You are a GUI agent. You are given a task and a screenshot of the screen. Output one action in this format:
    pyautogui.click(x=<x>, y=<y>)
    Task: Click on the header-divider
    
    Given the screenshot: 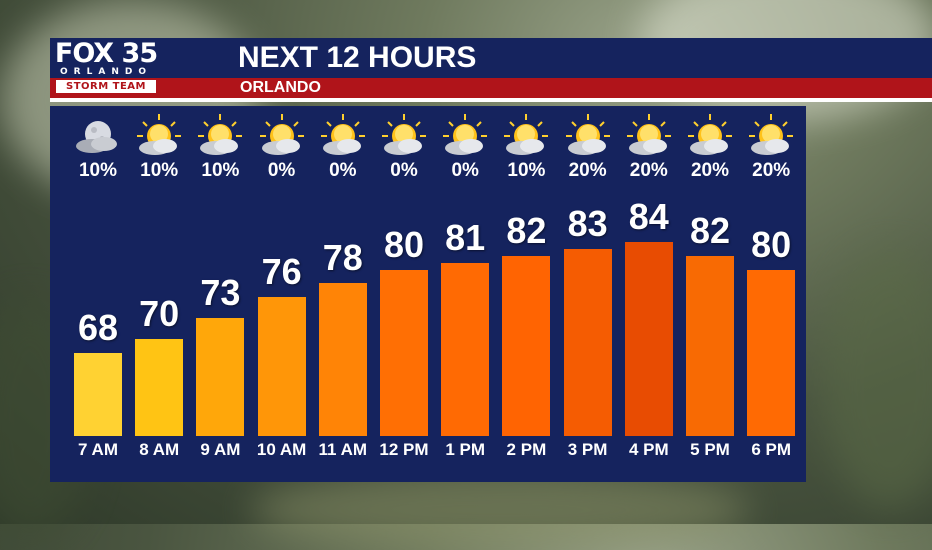 What is the action you would take?
    pyautogui.click(x=491, y=100)
    